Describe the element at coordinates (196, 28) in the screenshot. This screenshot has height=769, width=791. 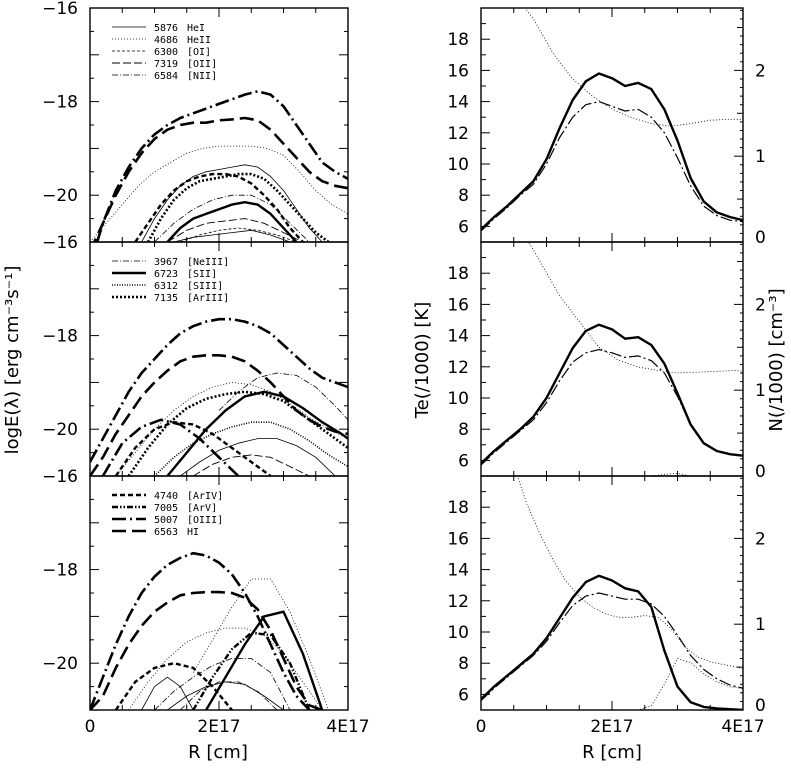
I see `legend-ion: HeI` at that location.